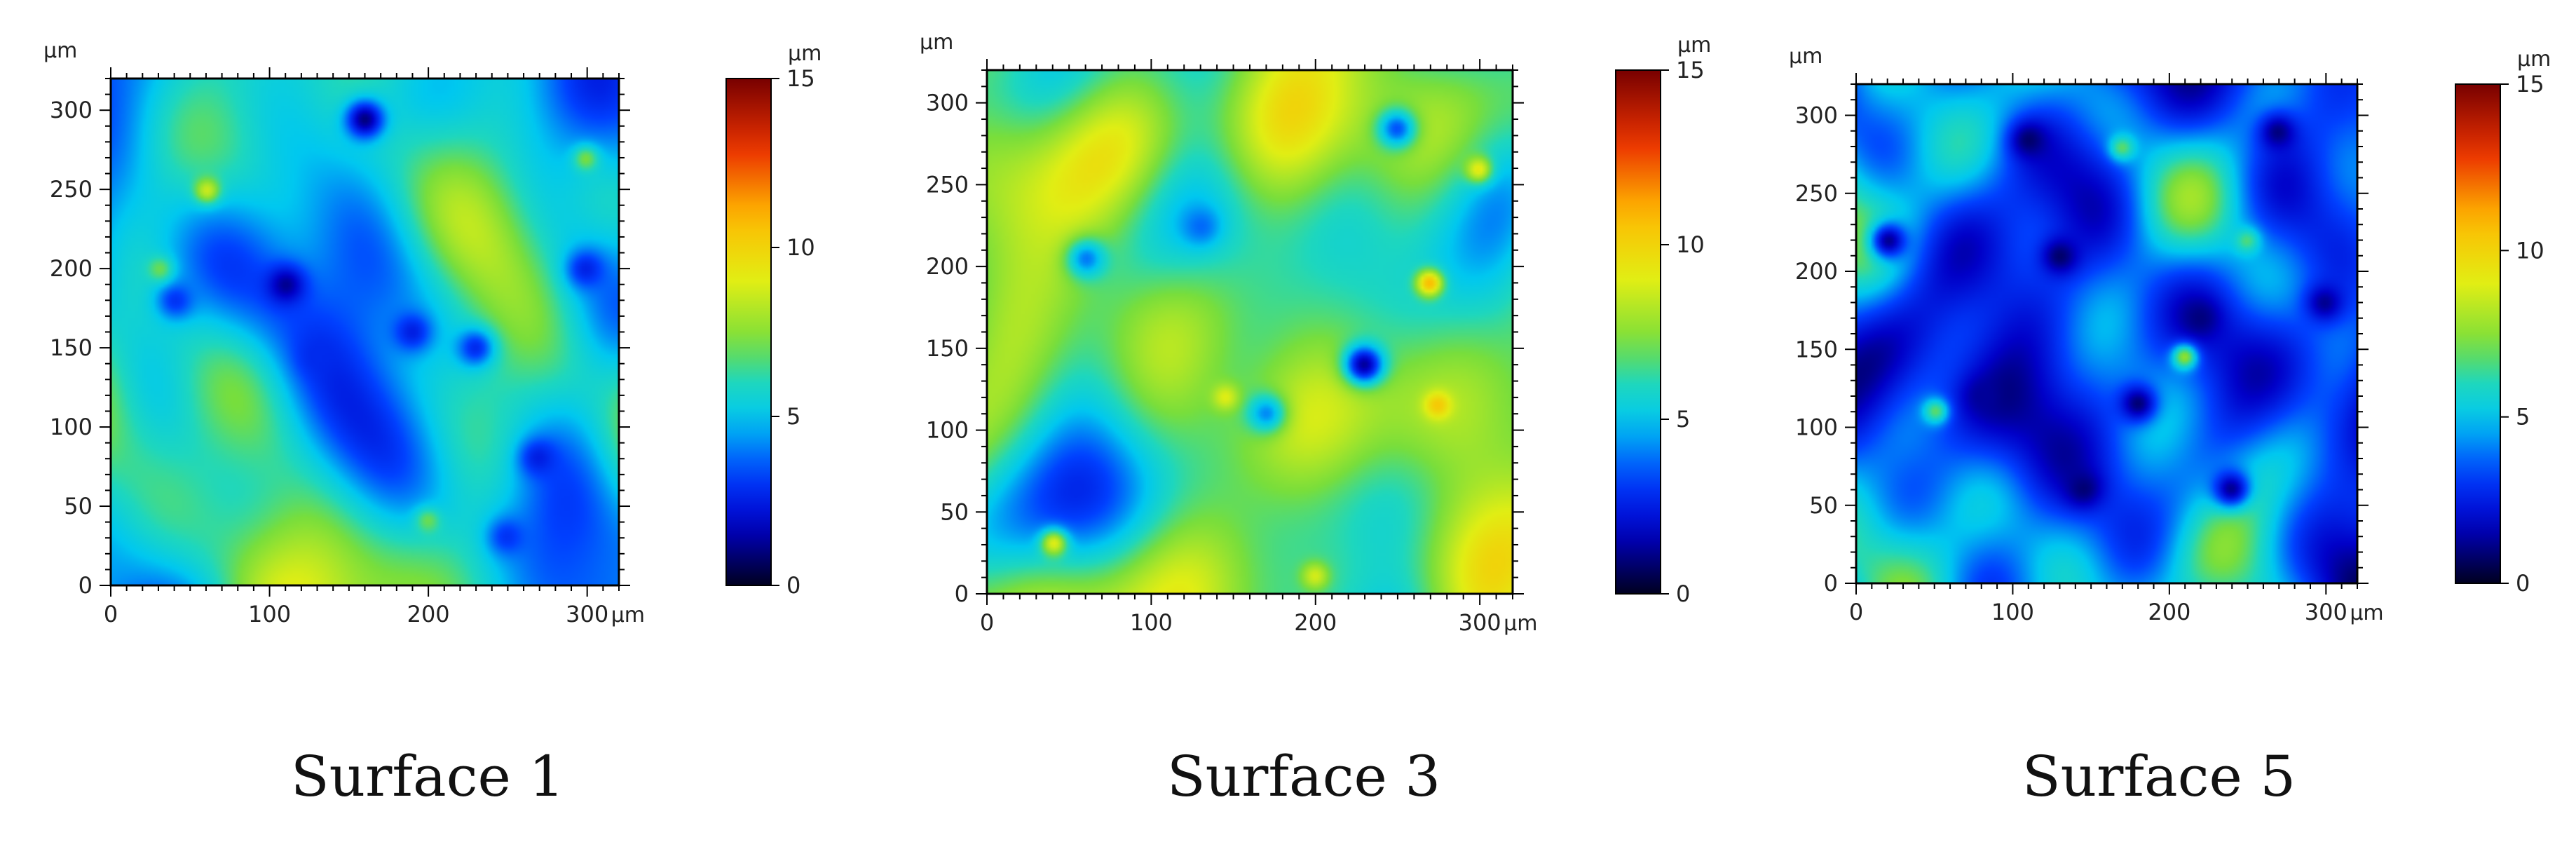 This screenshot has width=2576, height=842. What do you see at coordinates (2159, 777) in the screenshot?
I see `panel-caption: Surface 5` at bounding box center [2159, 777].